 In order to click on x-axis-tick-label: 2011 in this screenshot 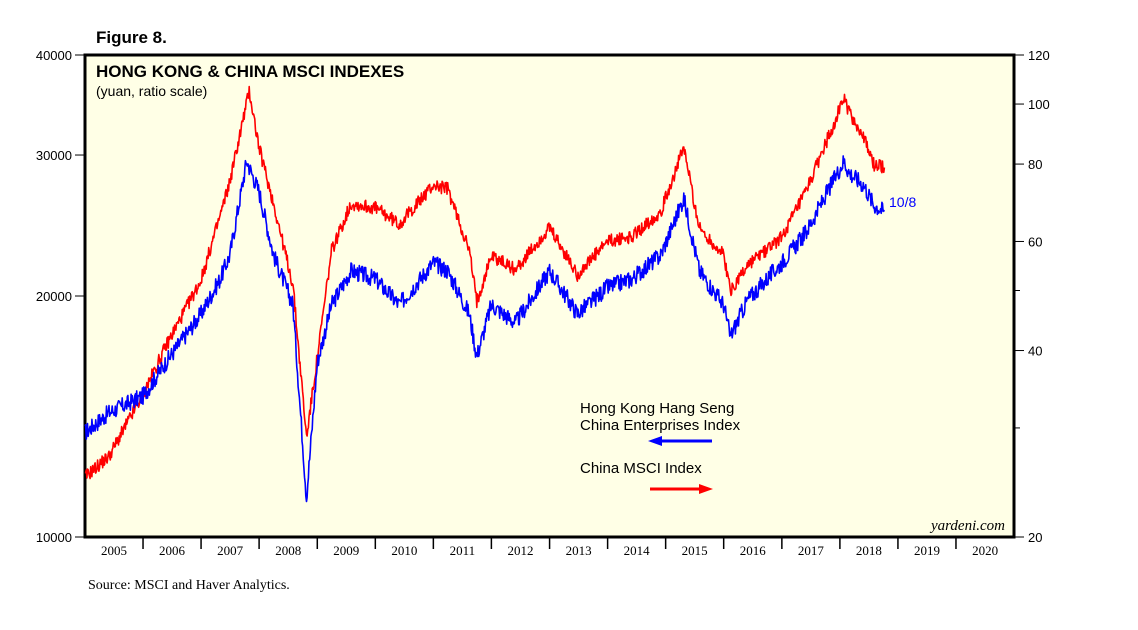, I will do `click(463, 550)`.